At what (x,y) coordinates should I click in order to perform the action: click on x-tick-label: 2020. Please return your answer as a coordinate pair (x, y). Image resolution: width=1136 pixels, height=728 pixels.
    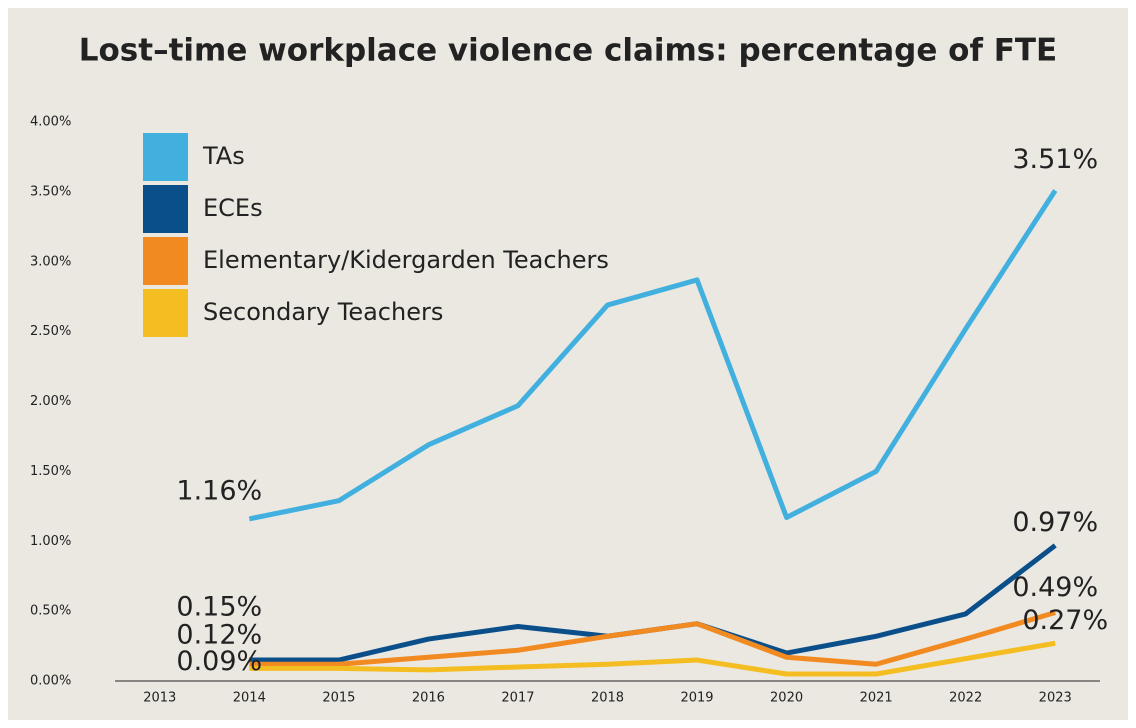
    Looking at the image, I should click on (786, 698).